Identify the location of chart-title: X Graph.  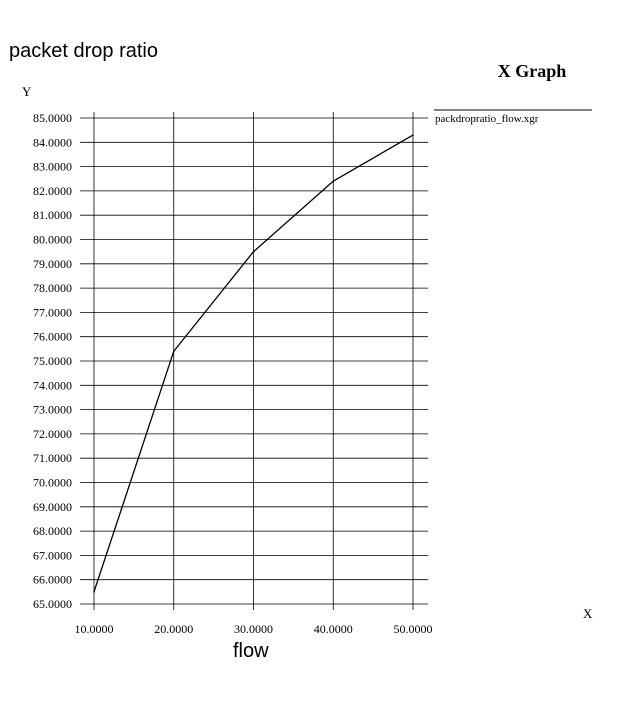
(532, 71).